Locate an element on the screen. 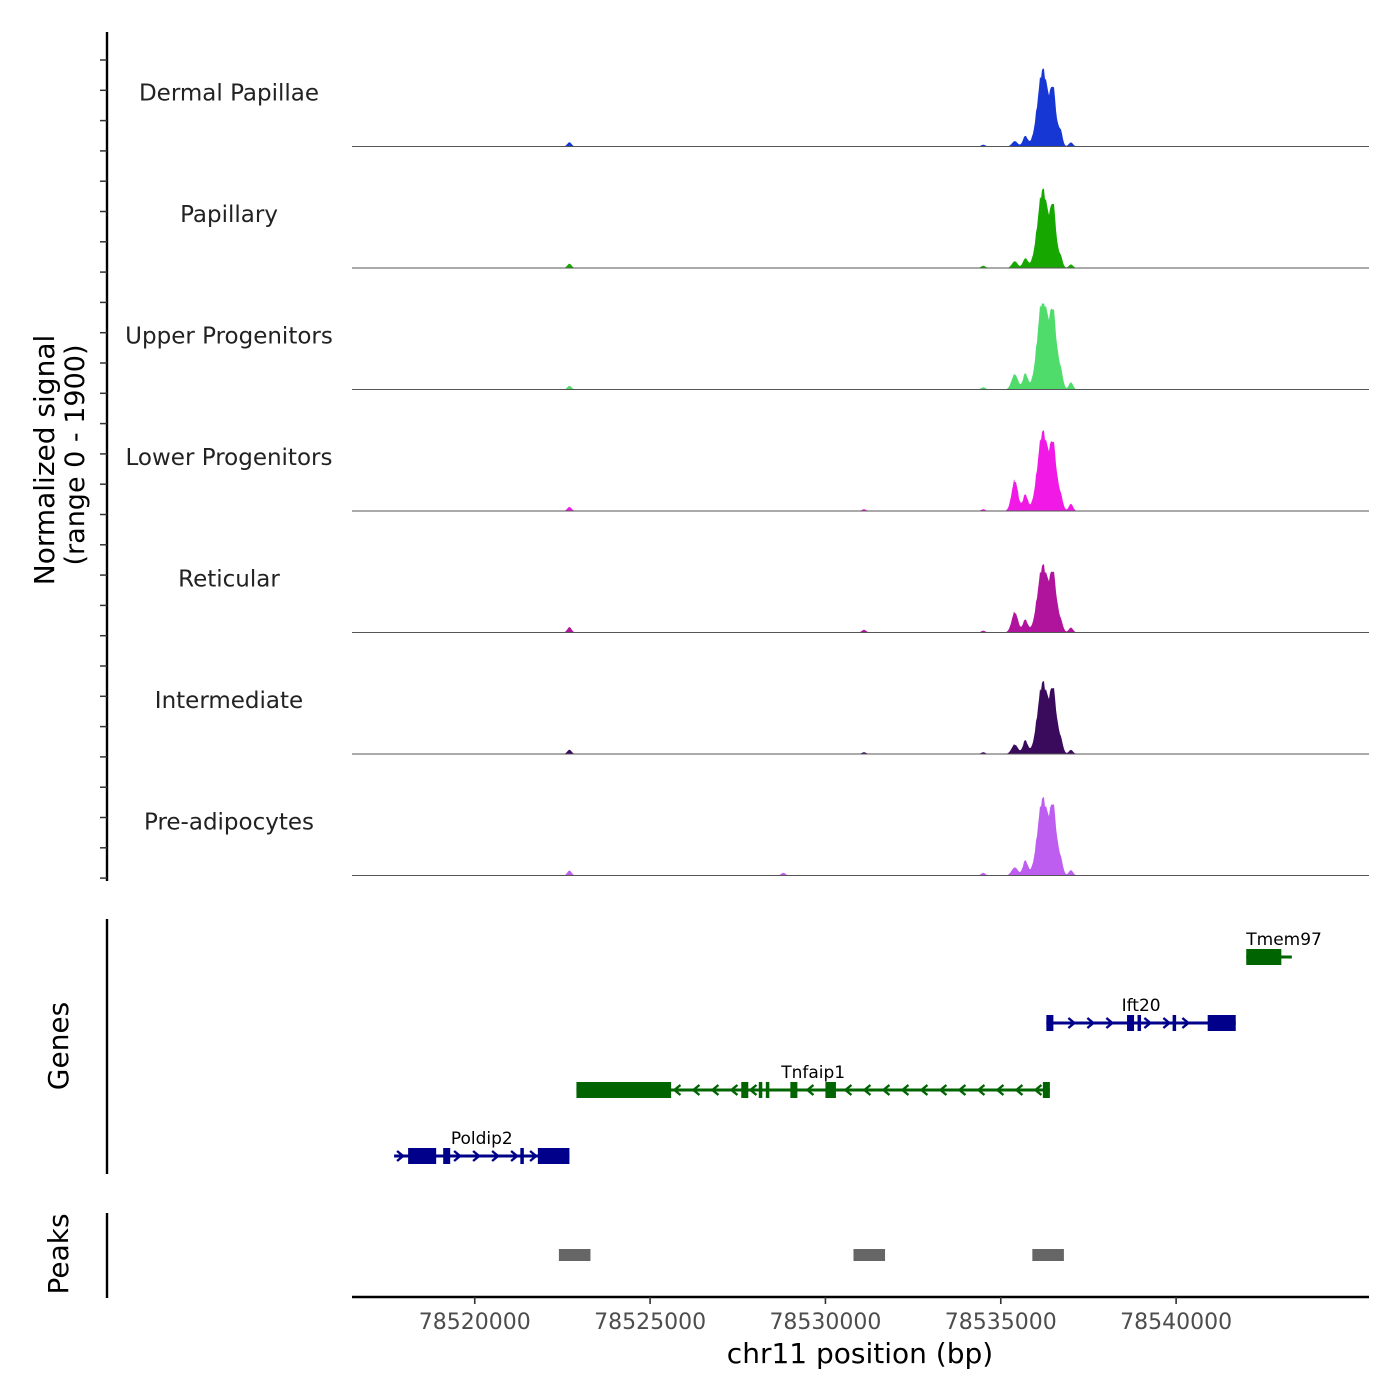 This screenshot has height=1400, width=1400. gene-label: Poldip2 is located at coordinates (482, 1139).